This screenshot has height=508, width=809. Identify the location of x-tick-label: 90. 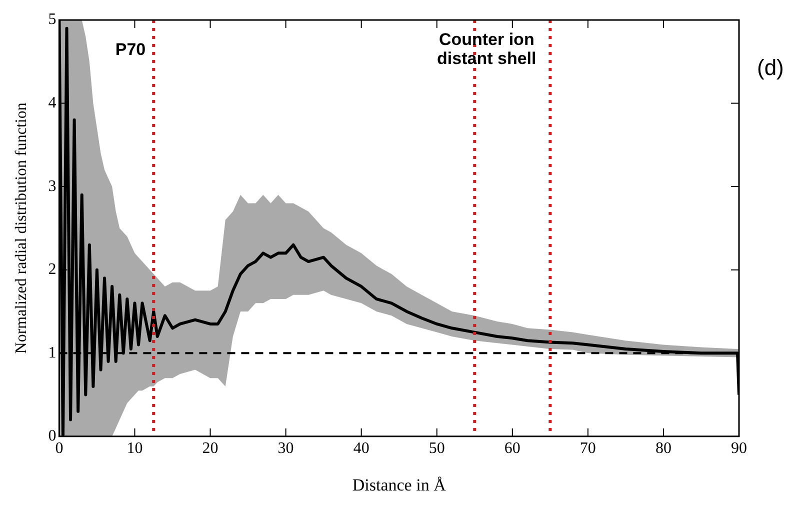
(739, 449).